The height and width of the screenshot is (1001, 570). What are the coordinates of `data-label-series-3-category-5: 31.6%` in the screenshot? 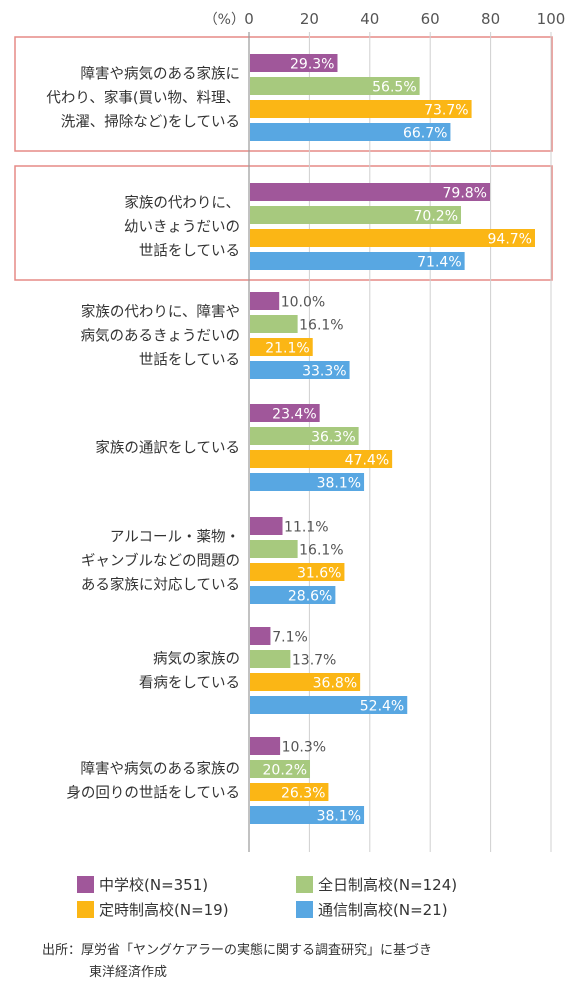 It's located at (319, 574).